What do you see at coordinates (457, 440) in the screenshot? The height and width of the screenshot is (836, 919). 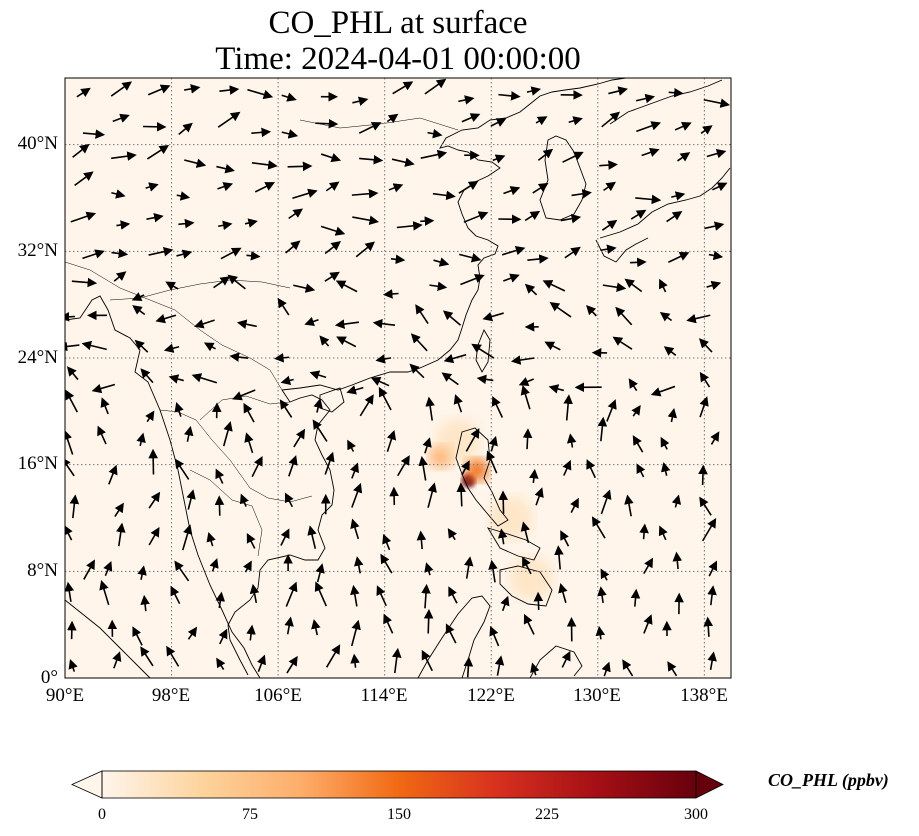 I see `concentration-hotspot` at bounding box center [457, 440].